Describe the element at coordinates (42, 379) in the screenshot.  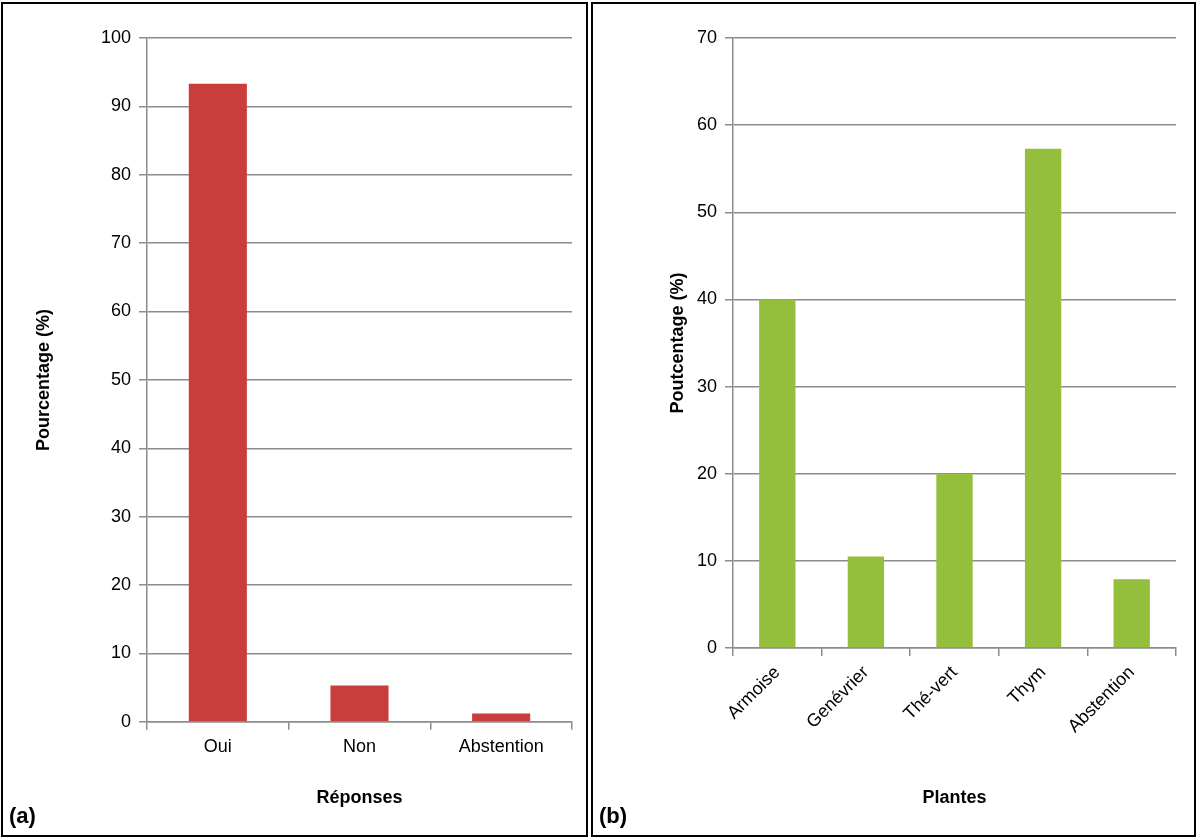
I see `y-axis-title: Pourcentage (%)` at that location.